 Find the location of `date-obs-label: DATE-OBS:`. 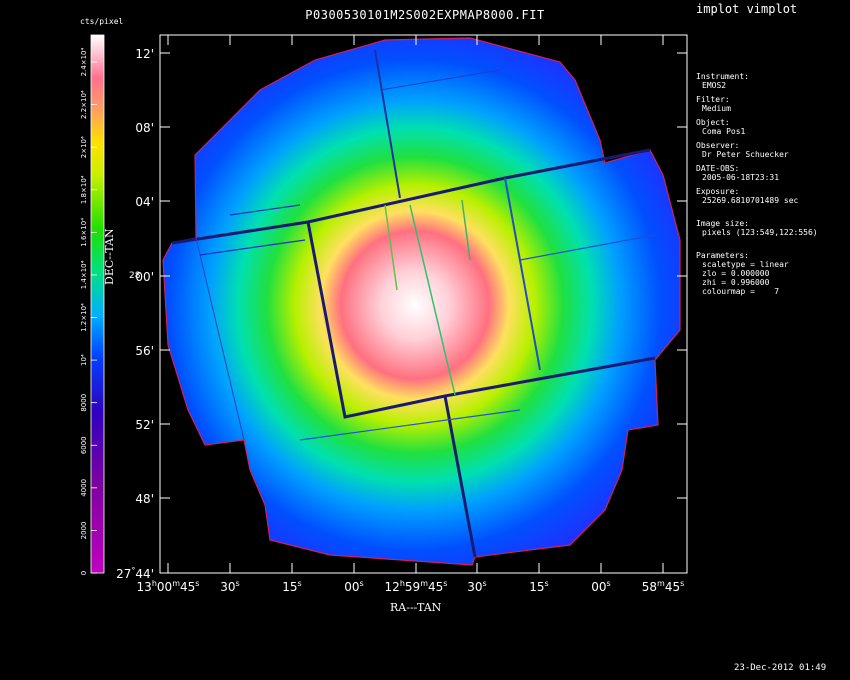

date-obs-label: DATE-OBS: is located at coordinates (718, 168).